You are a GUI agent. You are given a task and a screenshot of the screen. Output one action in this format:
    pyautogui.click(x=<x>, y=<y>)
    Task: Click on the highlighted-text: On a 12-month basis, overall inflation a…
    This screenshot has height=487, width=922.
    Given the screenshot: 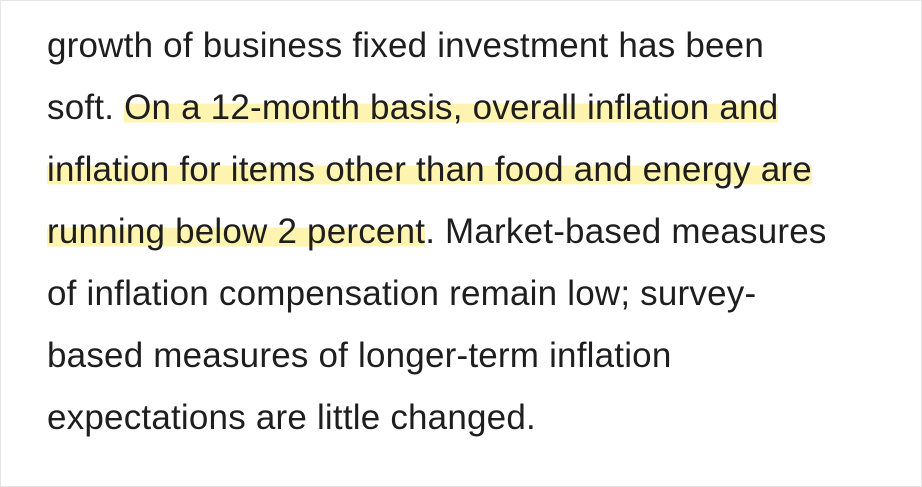 What is the action you would take?
    pyautogui.click(x=451, y=107)
    